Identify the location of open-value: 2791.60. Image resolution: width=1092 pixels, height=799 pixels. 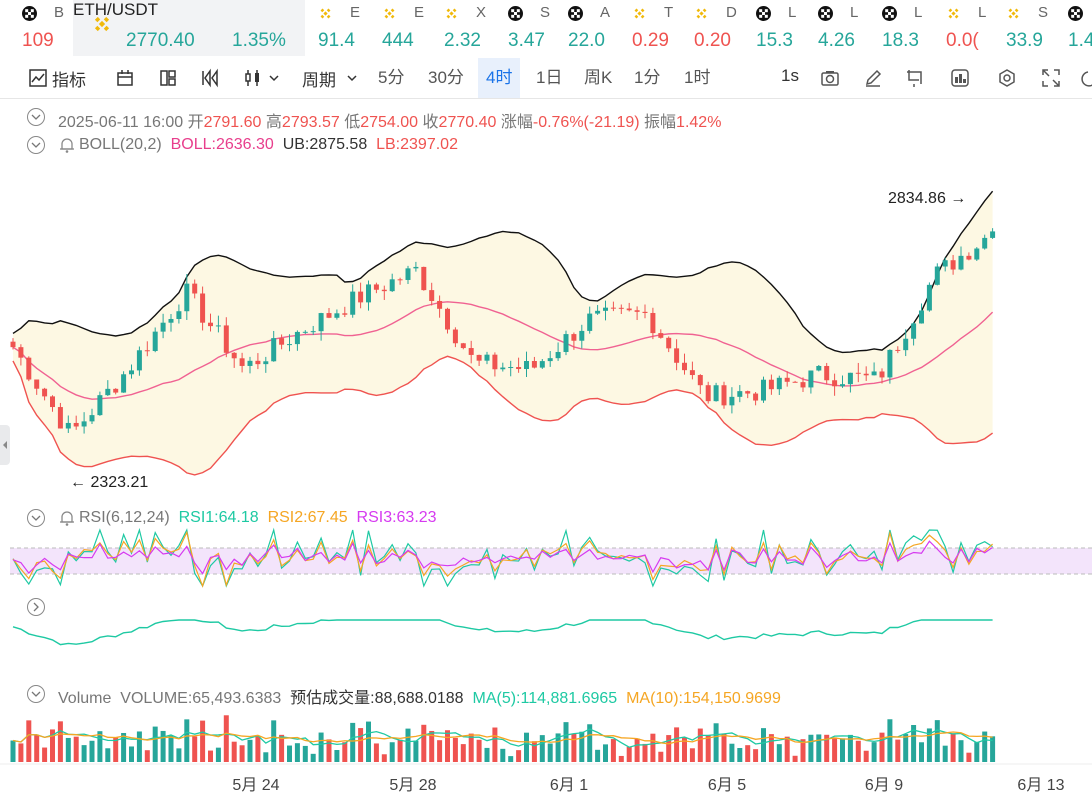
(232, 122).